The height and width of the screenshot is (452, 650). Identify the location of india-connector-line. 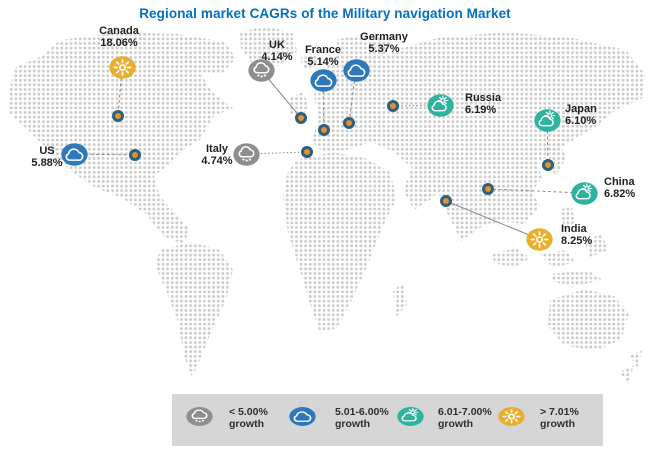
(492, 220).